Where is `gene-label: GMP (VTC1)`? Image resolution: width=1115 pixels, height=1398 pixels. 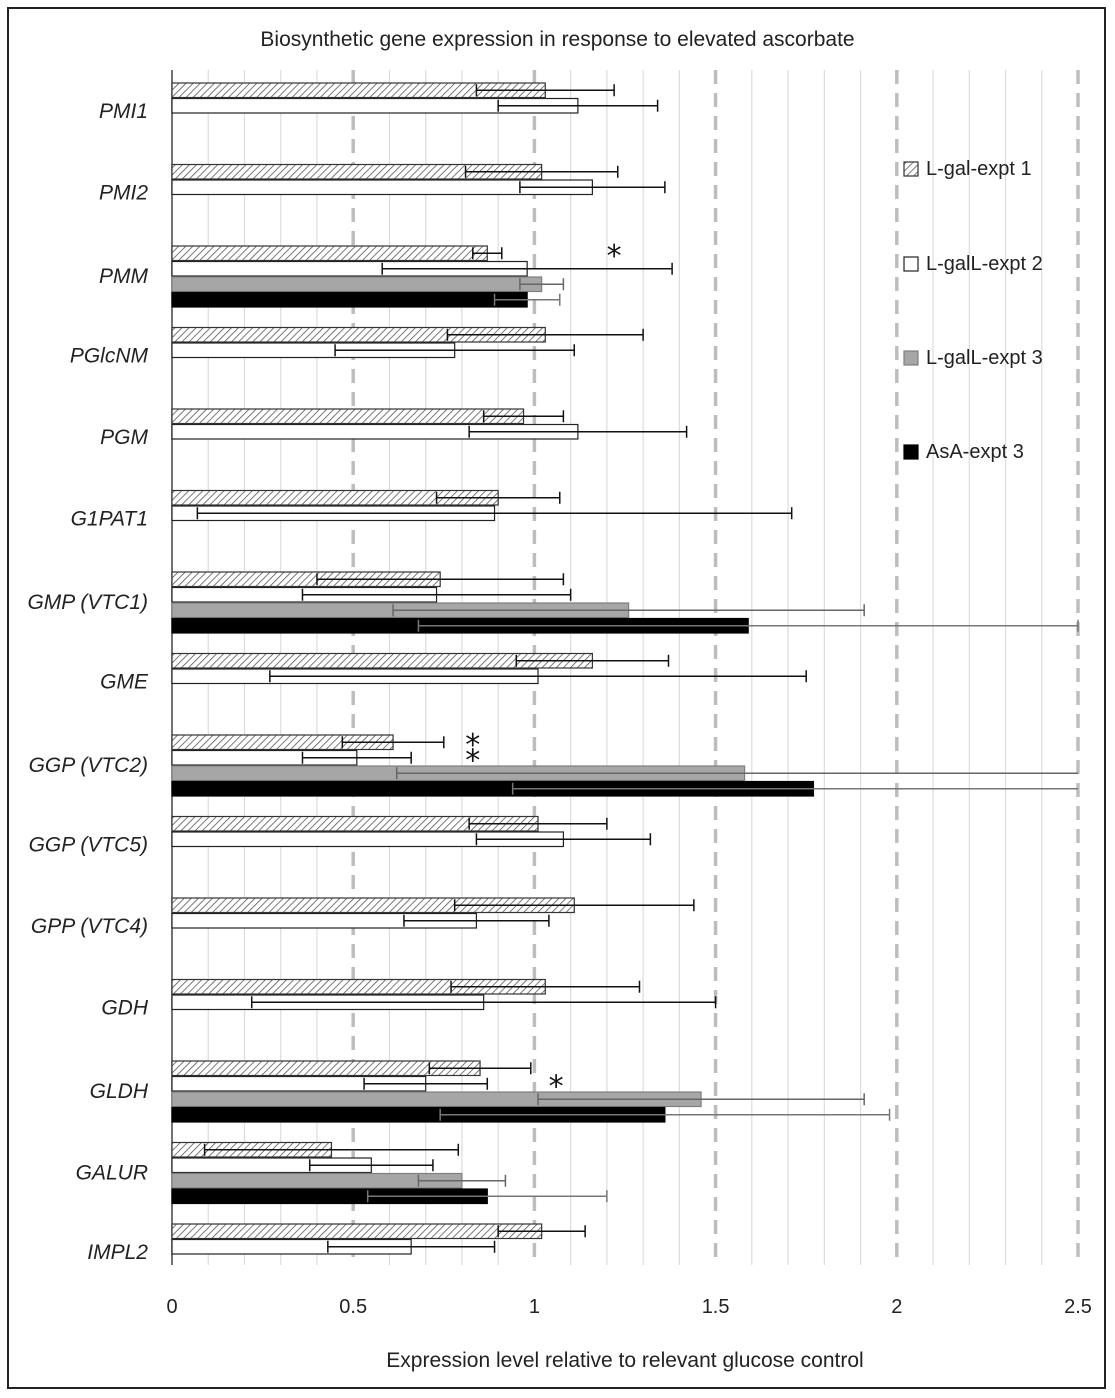 gene-label: GMP (VTC1) is located at coordinates (87, 602).